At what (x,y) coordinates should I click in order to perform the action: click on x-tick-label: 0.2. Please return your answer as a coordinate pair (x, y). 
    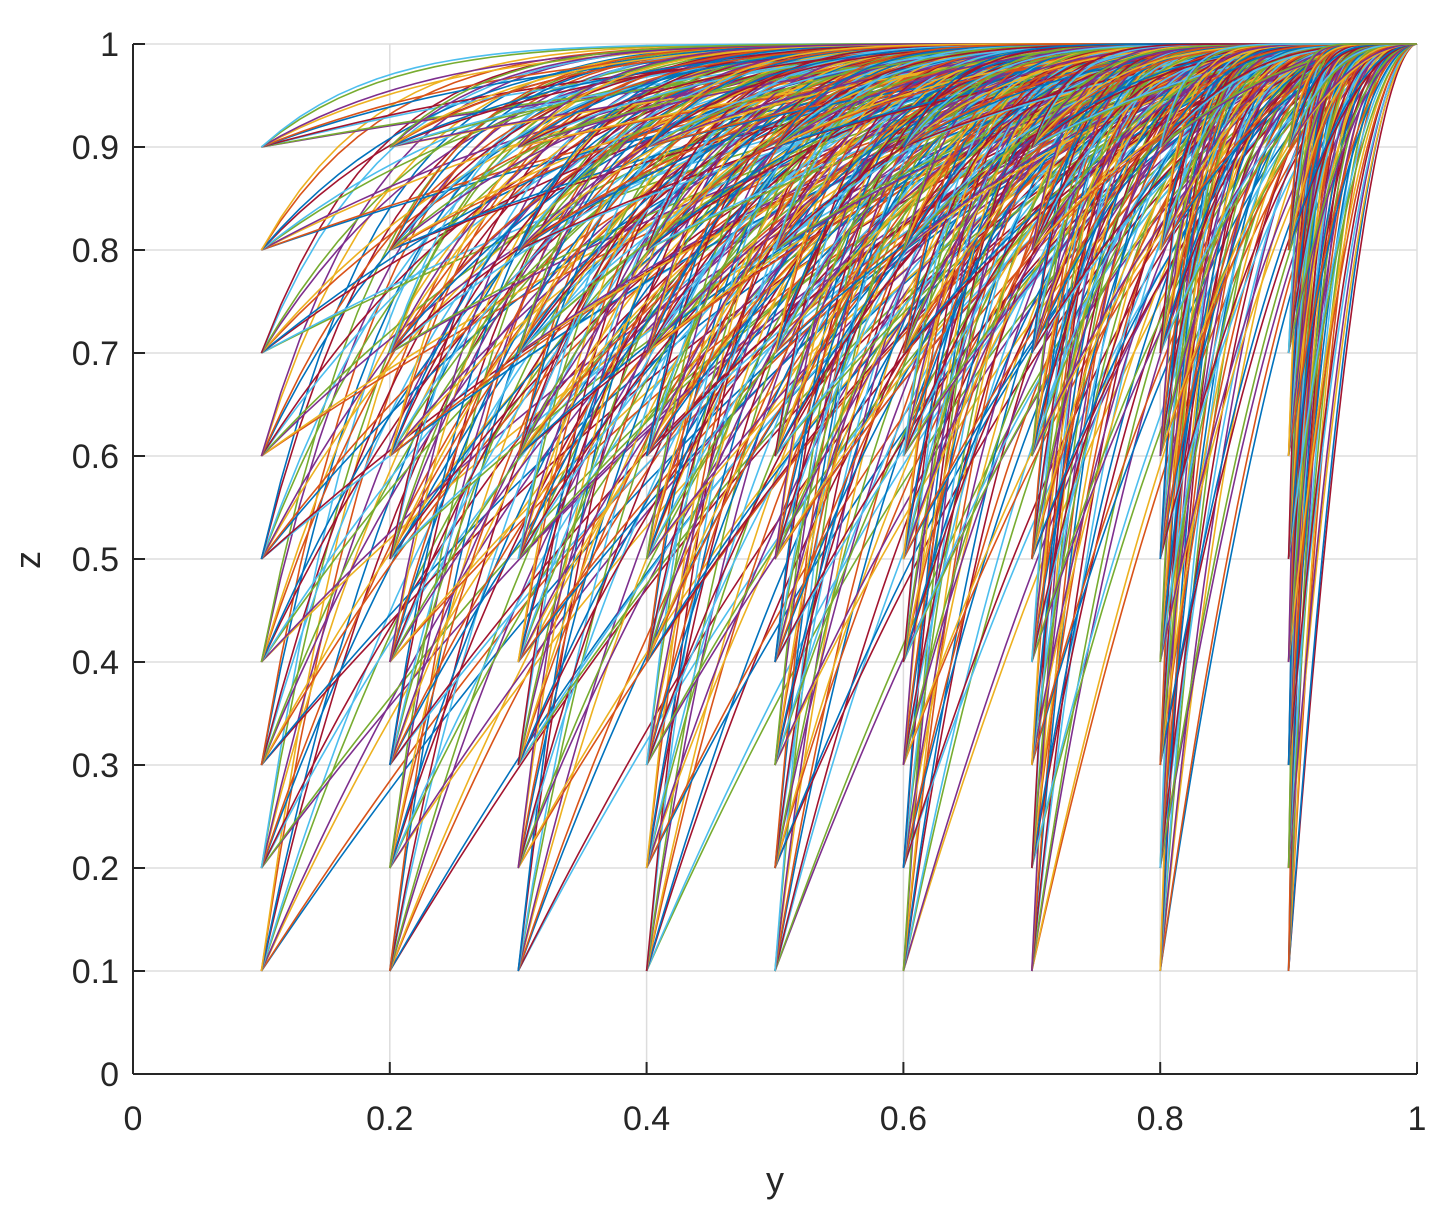
    Looking at the image, I should click on (389, 1119).